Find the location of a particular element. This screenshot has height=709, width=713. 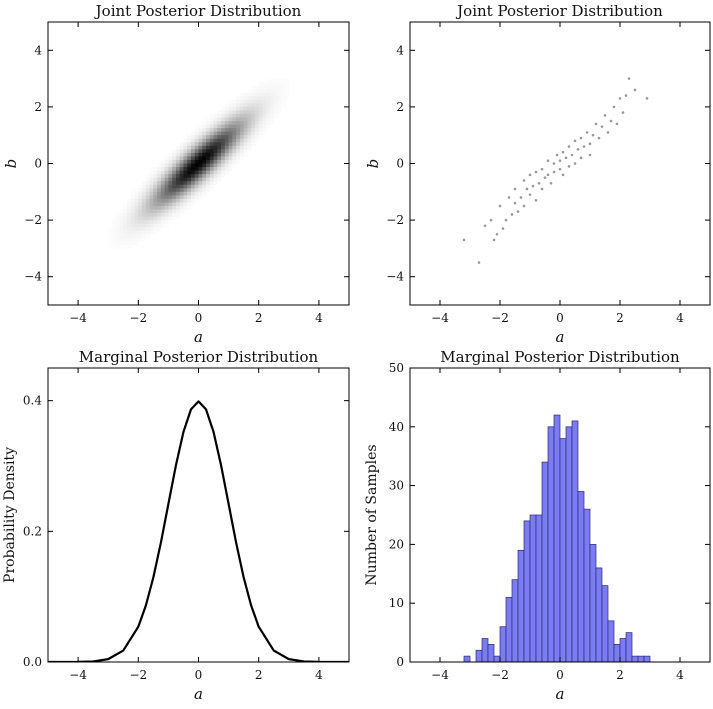

y-tick-label: 0.0 is located at coordinates (32, 662).